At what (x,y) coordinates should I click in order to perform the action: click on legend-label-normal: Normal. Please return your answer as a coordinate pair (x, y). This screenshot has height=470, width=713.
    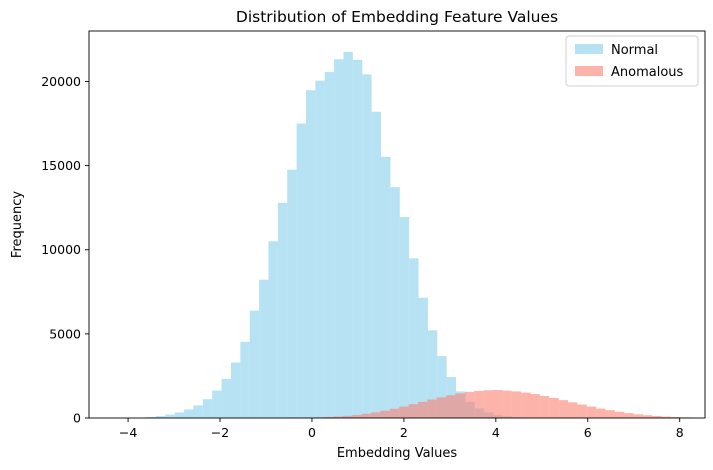
    Looking at the image, I should click on (634, 50).